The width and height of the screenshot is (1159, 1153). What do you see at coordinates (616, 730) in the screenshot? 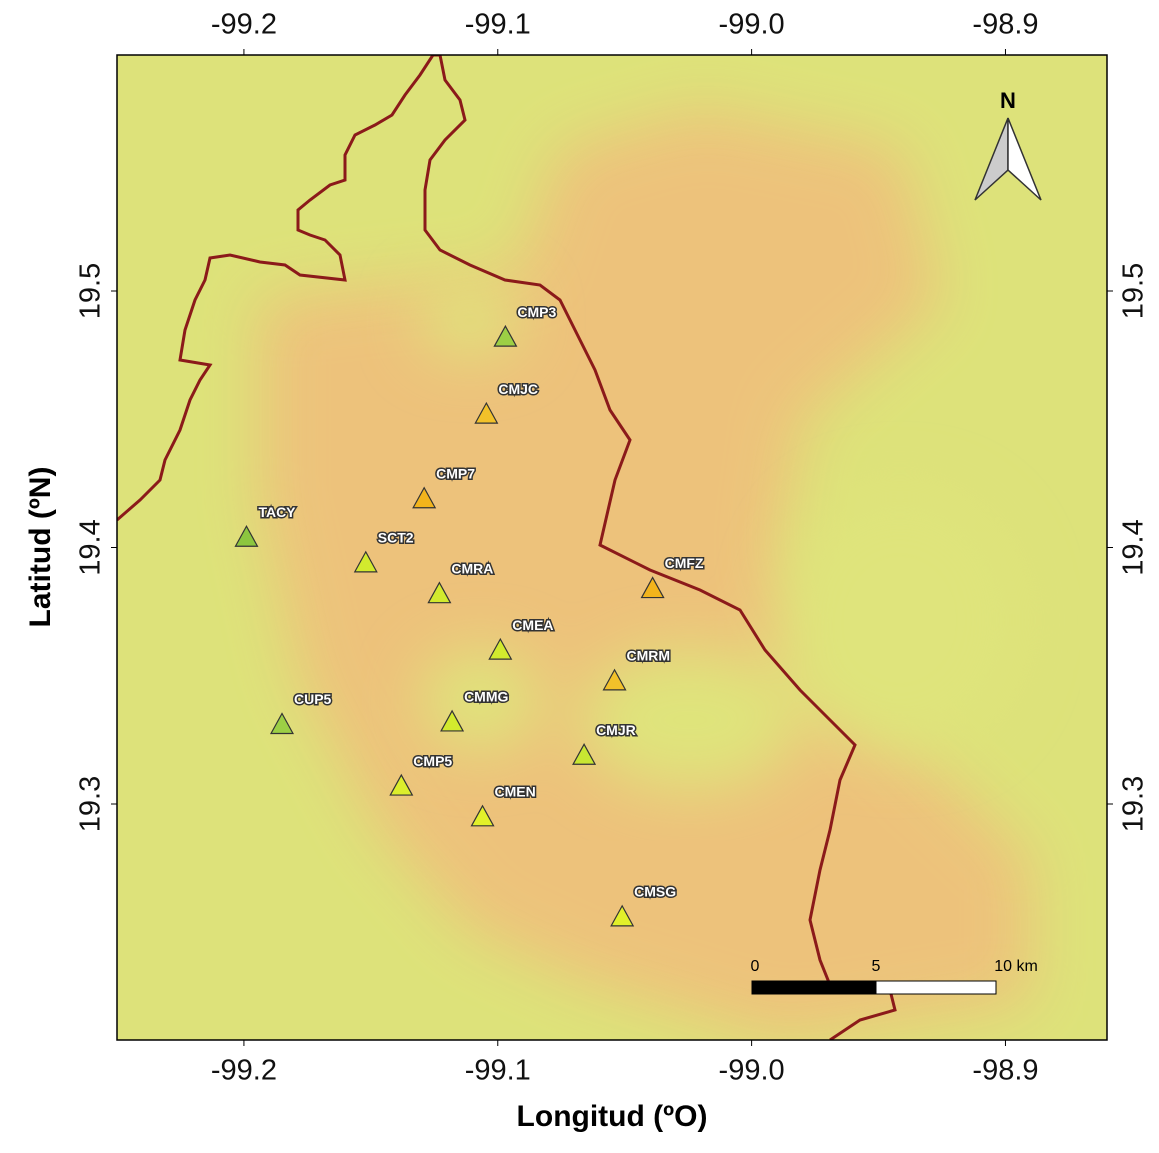
I see `station-label: CMJR` at bounding box center [616, 730].